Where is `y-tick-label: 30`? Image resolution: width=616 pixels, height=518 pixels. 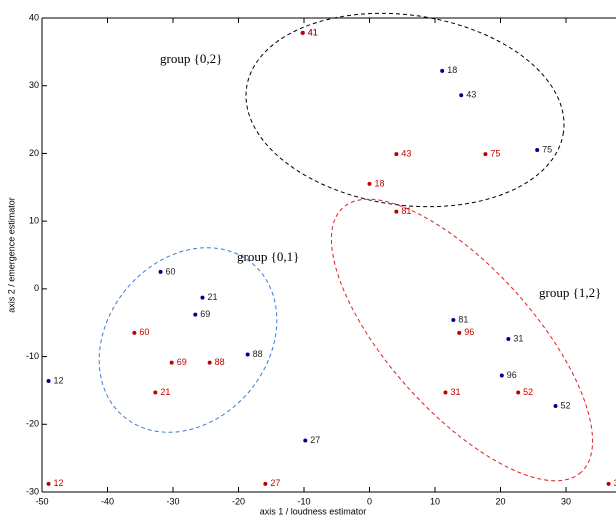
y-tick-label: 30 is located at coordinates (34, 85).